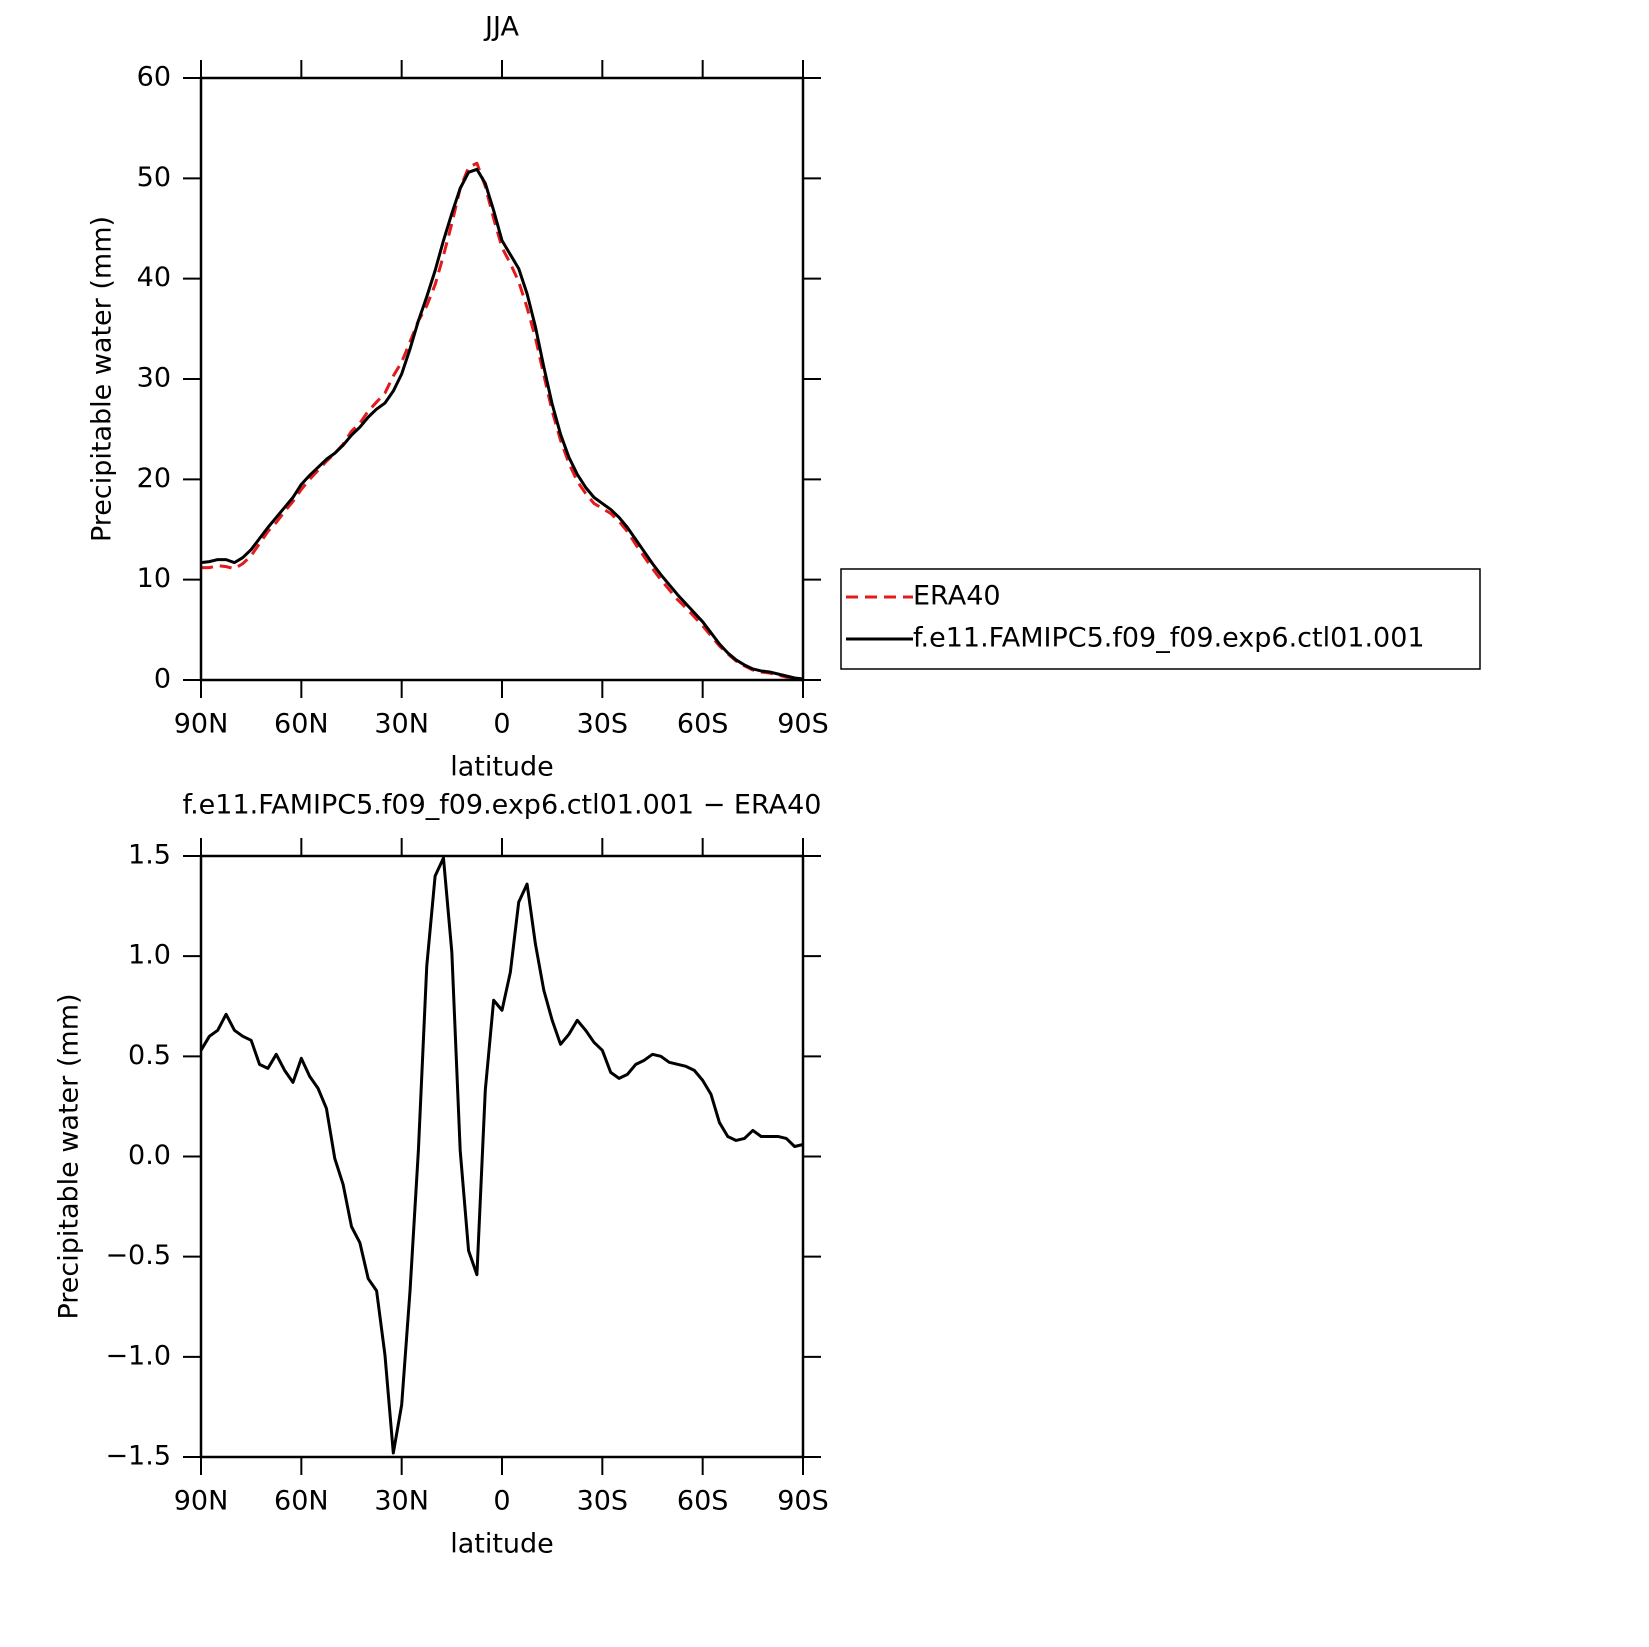  I want to click on y-tick-label: −1.0, so click(138, 1355).